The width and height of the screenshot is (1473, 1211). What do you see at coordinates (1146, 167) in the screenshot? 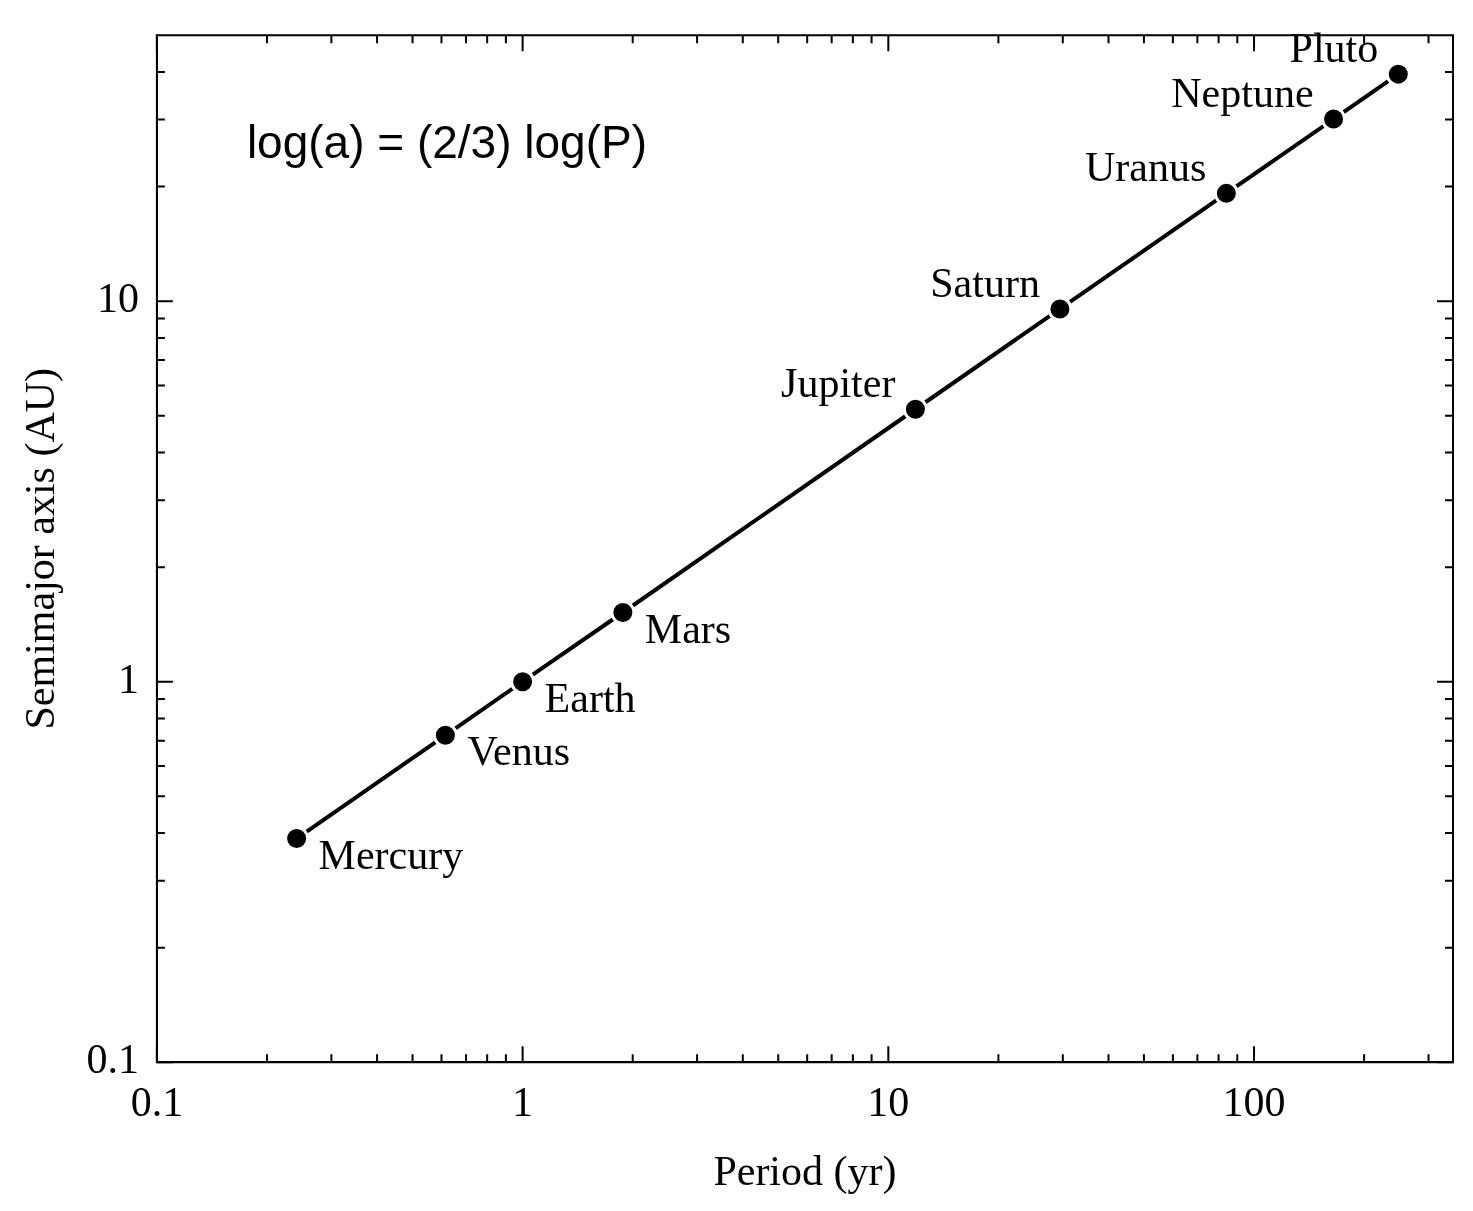
I see `annotation: Uranus` at bounding box center [1146, 167].